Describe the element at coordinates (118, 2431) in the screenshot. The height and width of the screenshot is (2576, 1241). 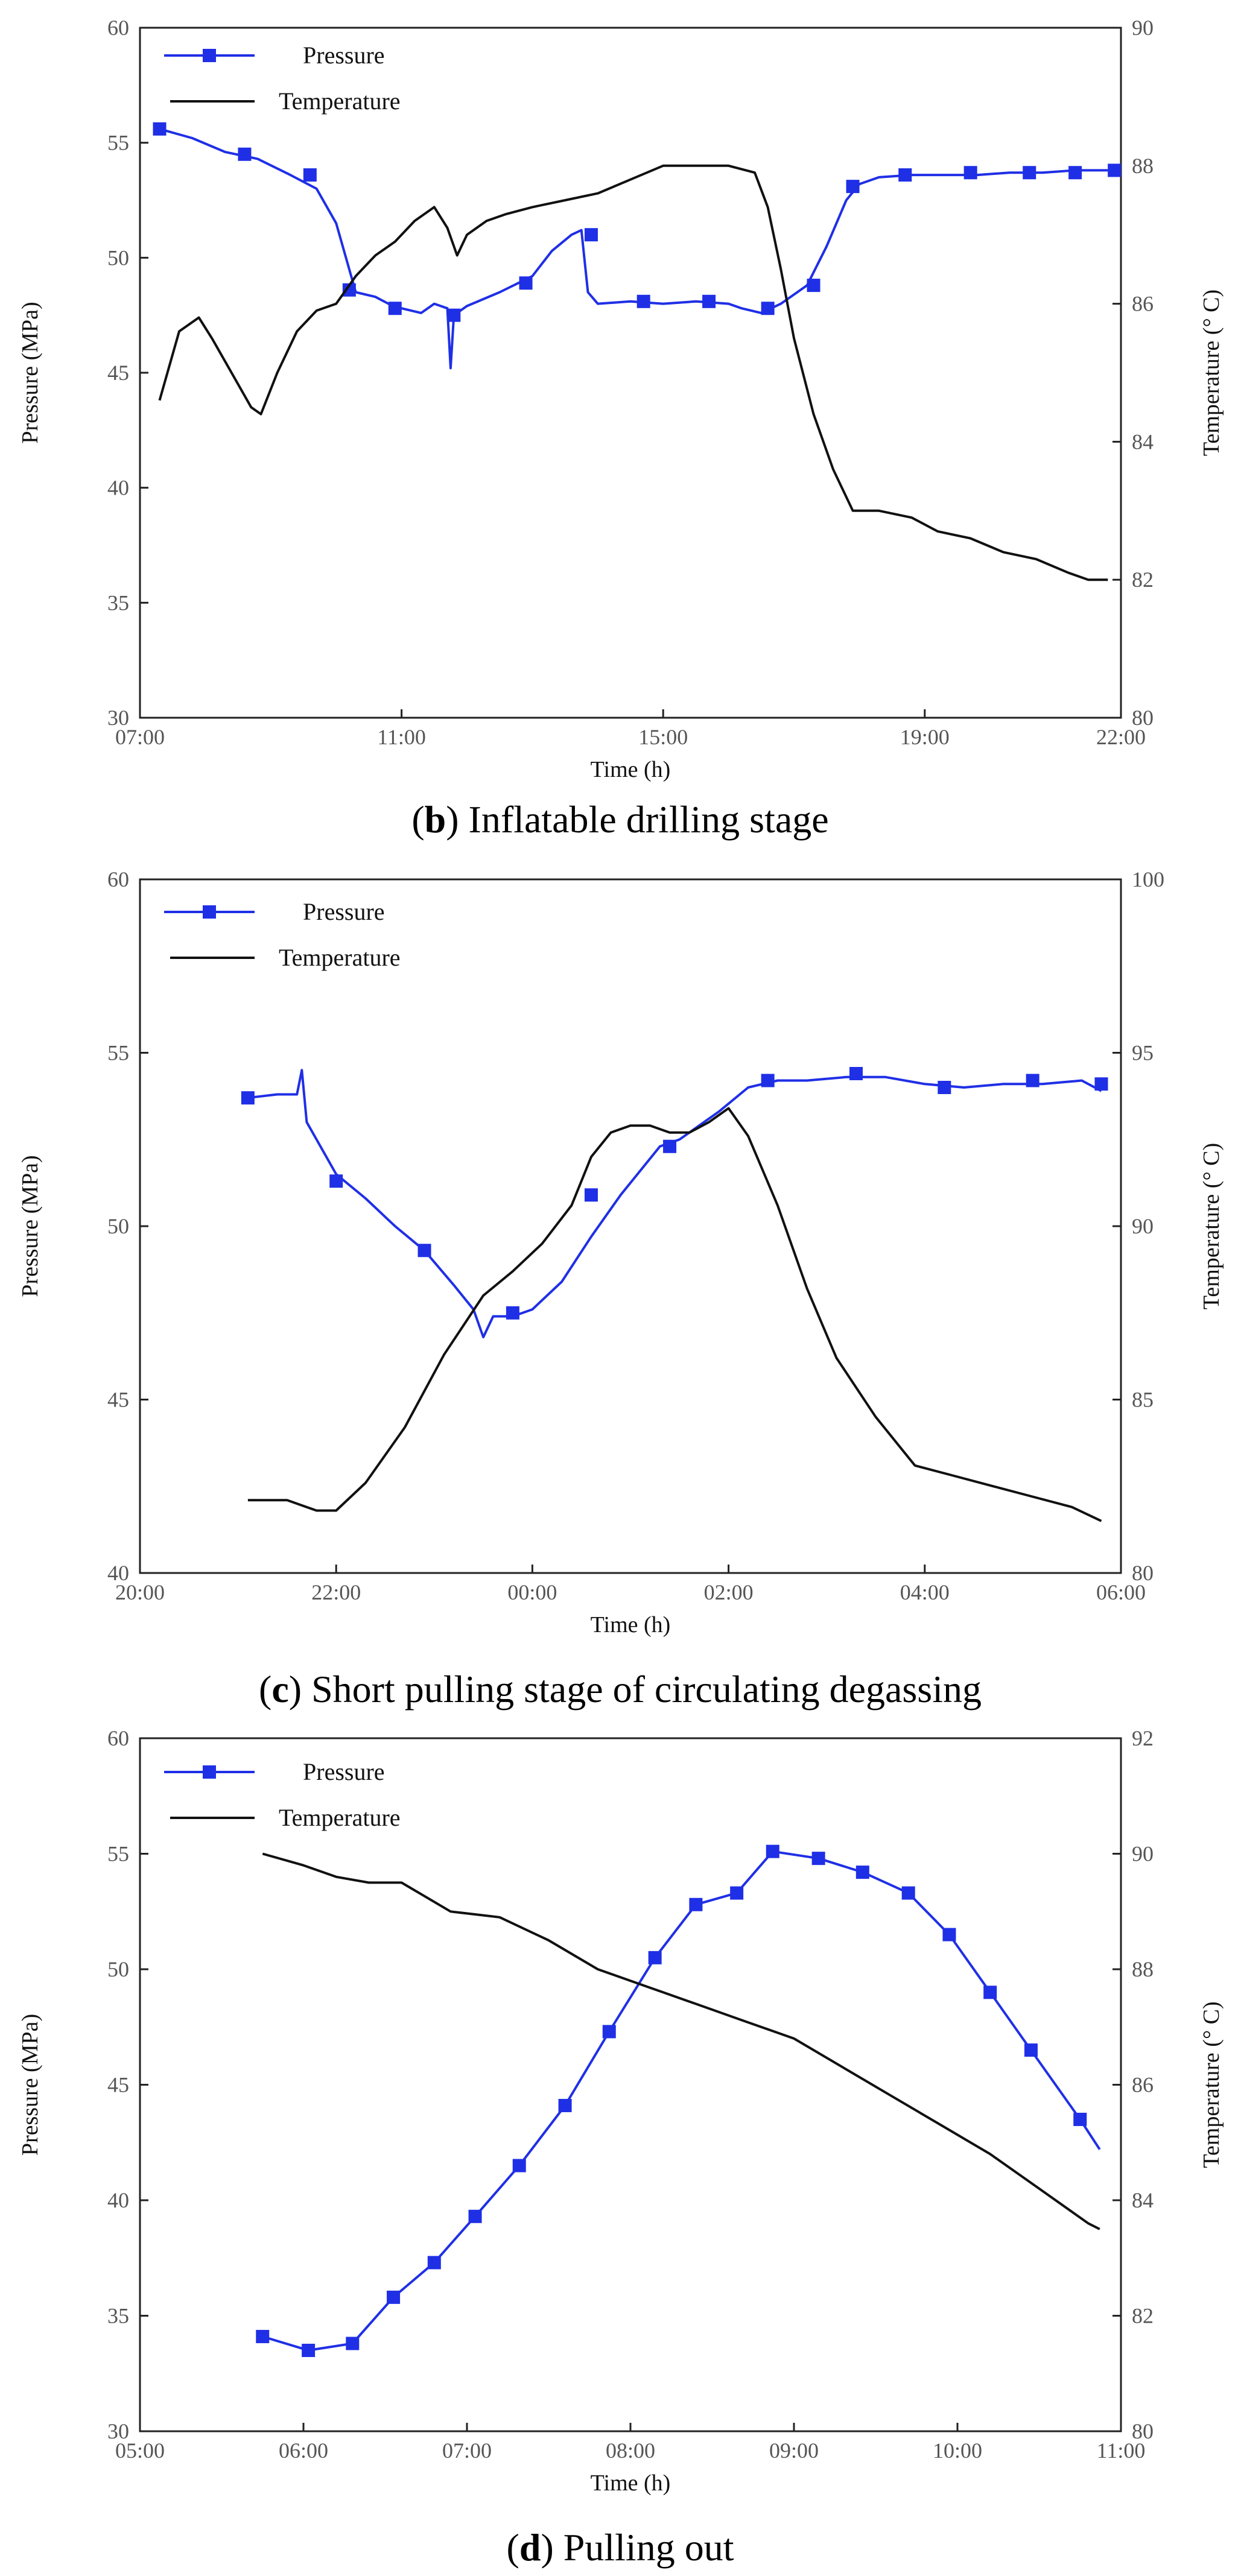
I see `y-tick-label: 30` at that location.